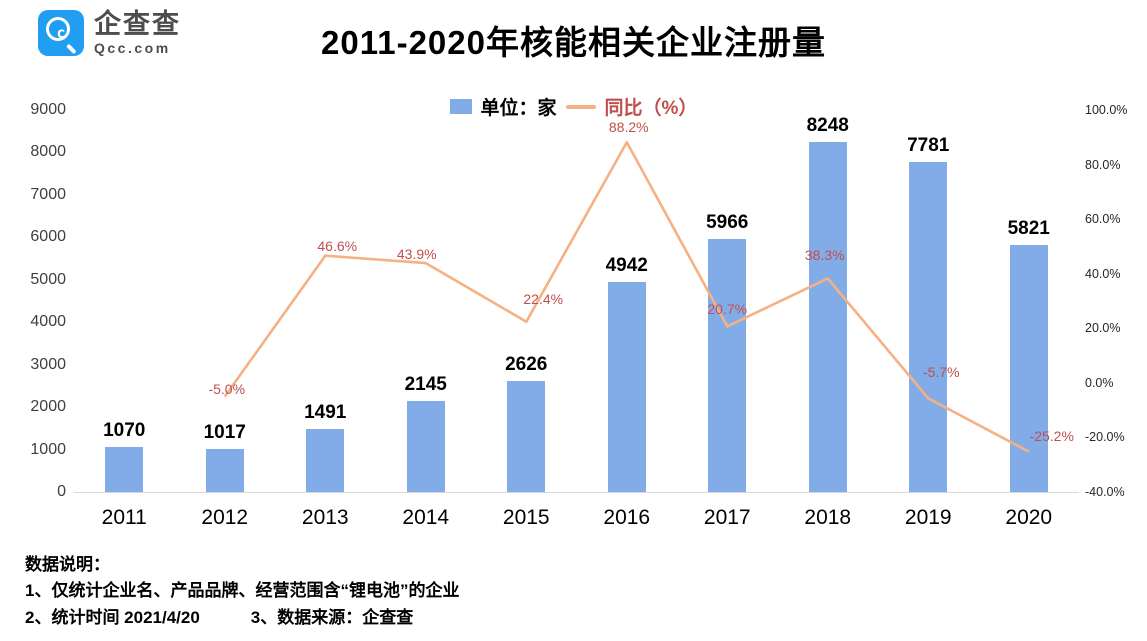 This screenshot has height=641, width=1147. Describe the element at coordinates (124, 517) in the screenshot. I see `year-label: 2011` at that location.